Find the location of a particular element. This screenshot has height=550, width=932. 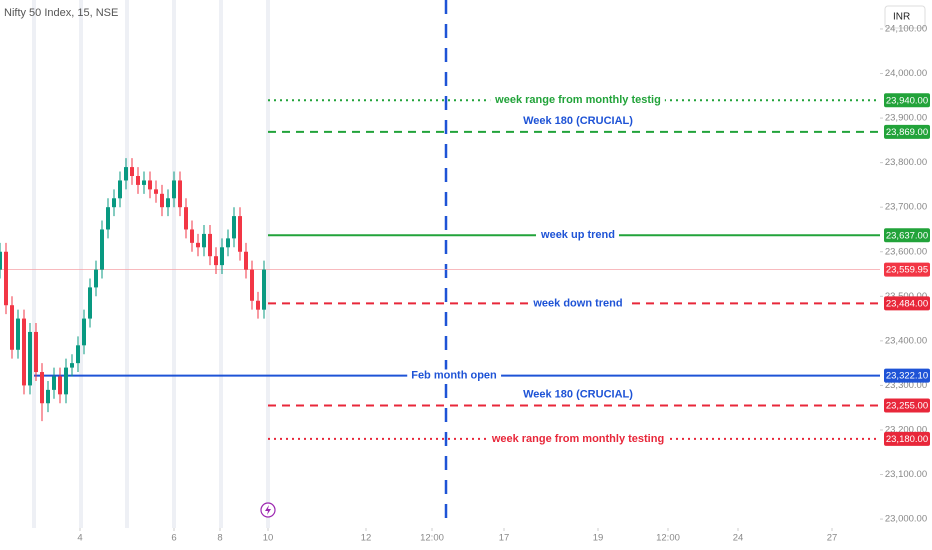

x-tick-label: 4 is located at coordinates (79, 538).